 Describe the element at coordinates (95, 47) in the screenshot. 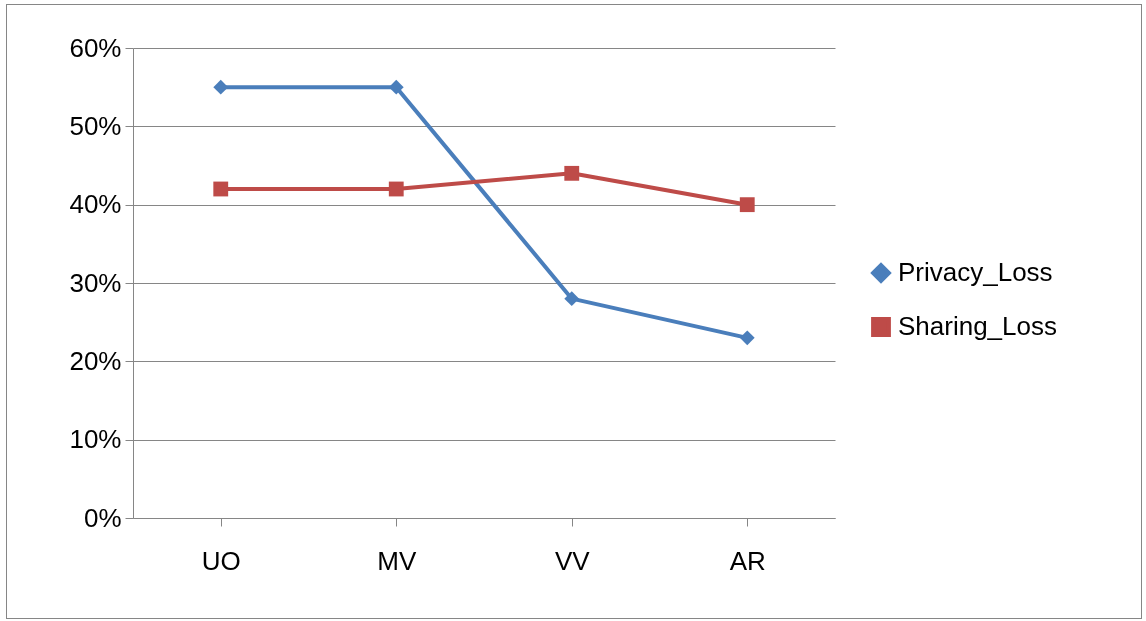

I see `y-tick-label: 60%` at that location.